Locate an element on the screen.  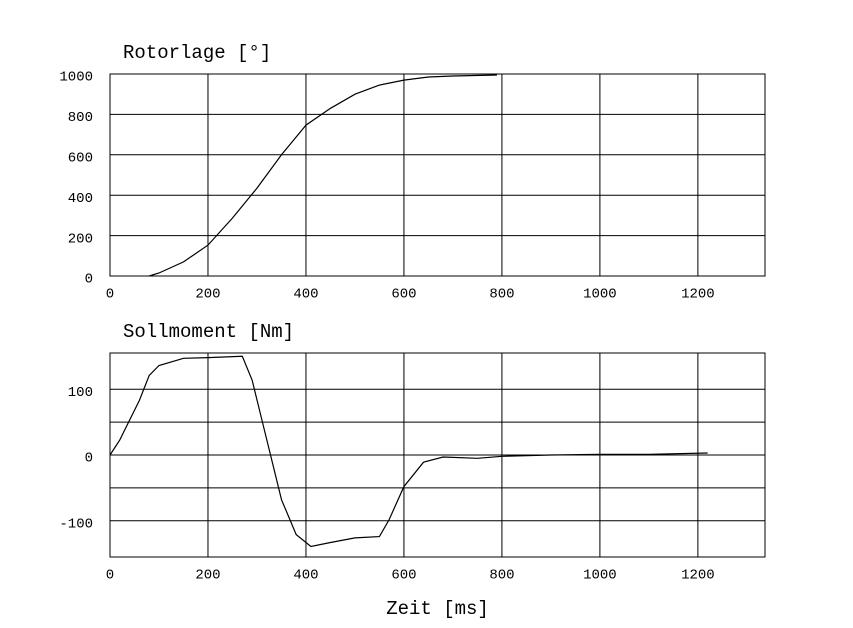
y-tick-label: 100 is located at coordinates (80, 393).